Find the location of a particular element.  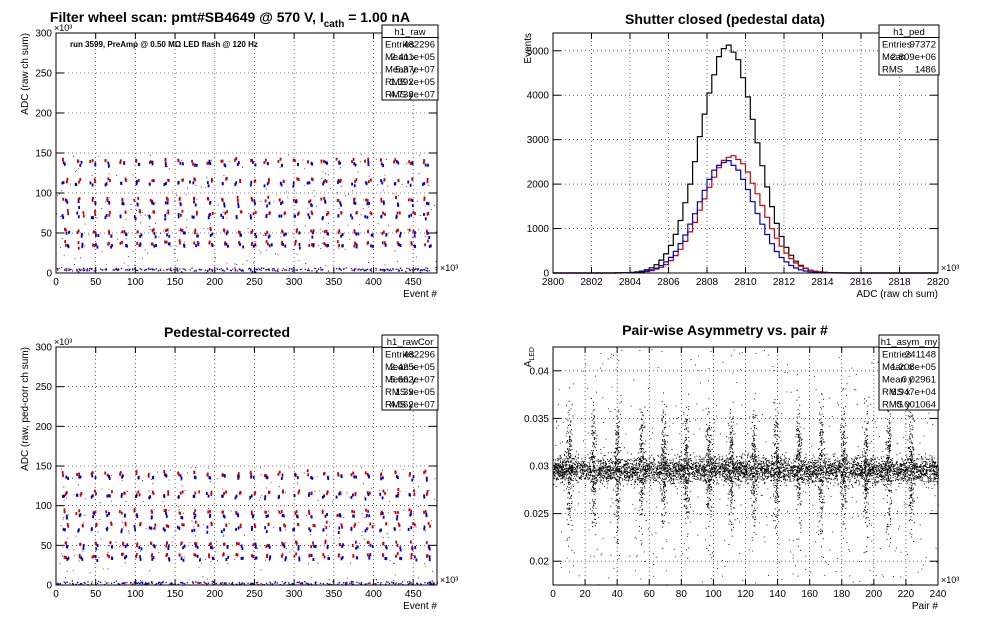

stats-row-label: RMS x is located at coordinates (399, 392).